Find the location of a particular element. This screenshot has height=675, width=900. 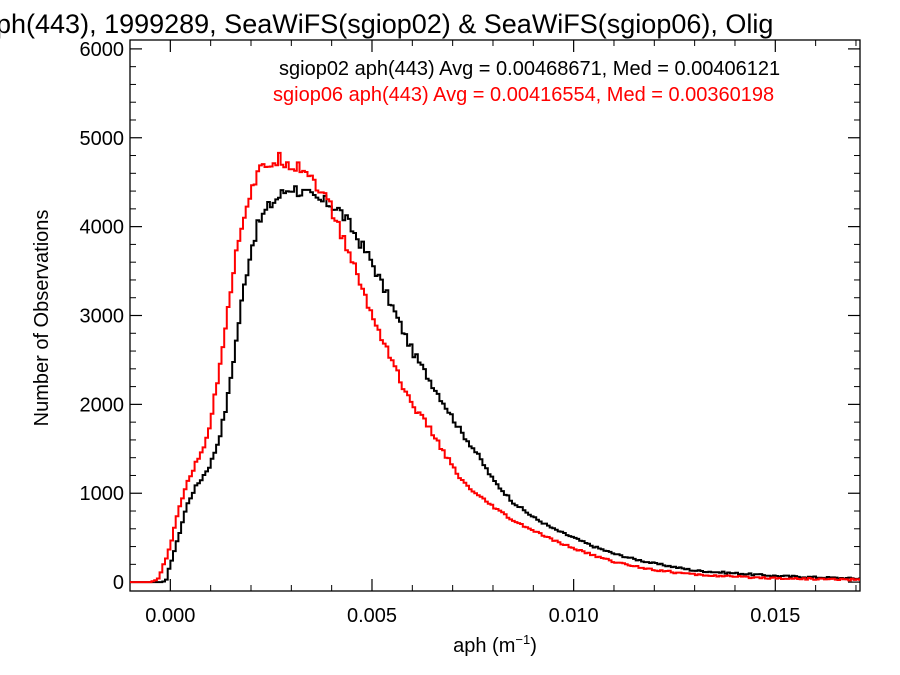

x-tick-label: 0.000 is located at coordinates (170, 616).